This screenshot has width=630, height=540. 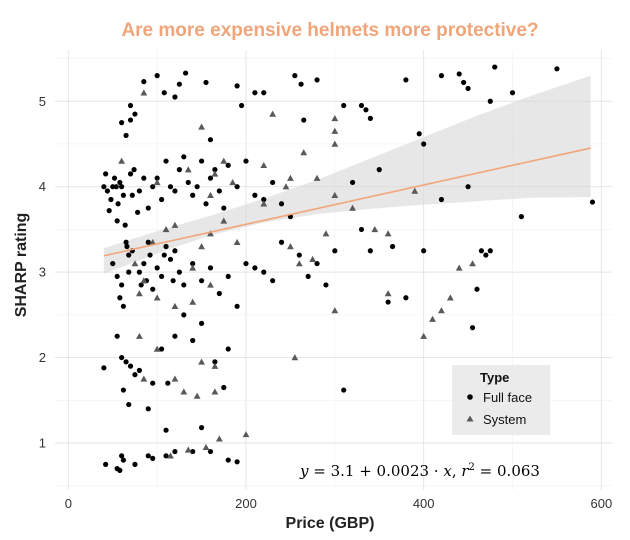 I want to click on eq-r-symbol: r, so click(x=465, y=471).